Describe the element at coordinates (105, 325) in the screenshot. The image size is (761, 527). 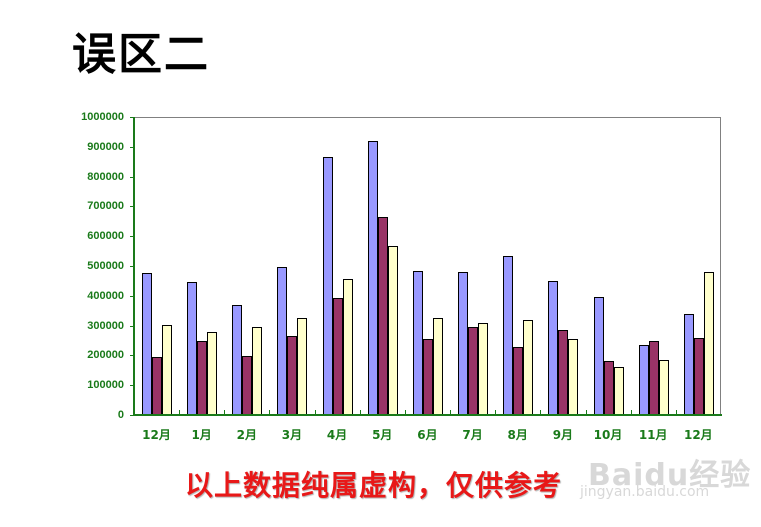
I see `y-tick-label: 300000` at that location.